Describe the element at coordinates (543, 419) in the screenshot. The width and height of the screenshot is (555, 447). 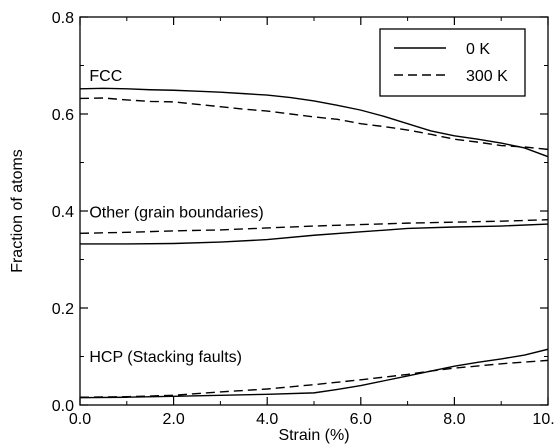
I see `x-tick-label: 10.0` at that location.